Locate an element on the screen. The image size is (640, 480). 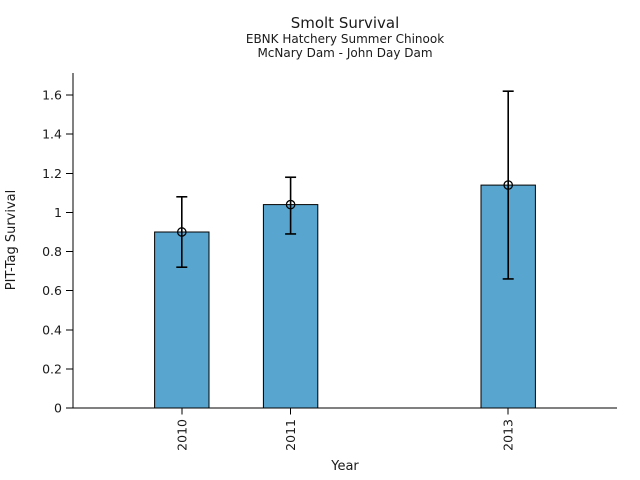
y-tick-label: 1 is located at coordinates (58, 212).